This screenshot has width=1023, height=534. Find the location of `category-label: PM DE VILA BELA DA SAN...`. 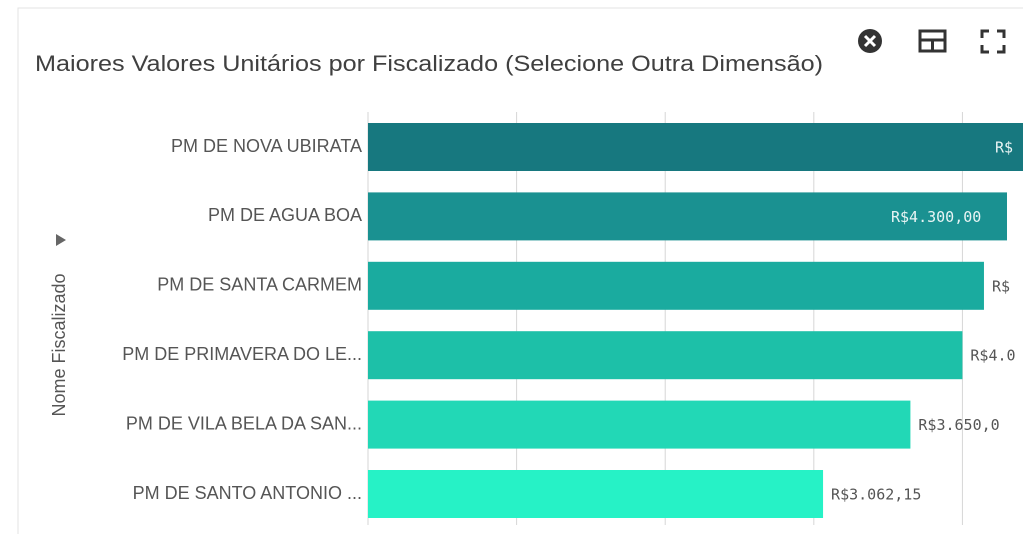

category-label: PM DE VILA BELA DA SAN... is located at coordinates (244, 423).